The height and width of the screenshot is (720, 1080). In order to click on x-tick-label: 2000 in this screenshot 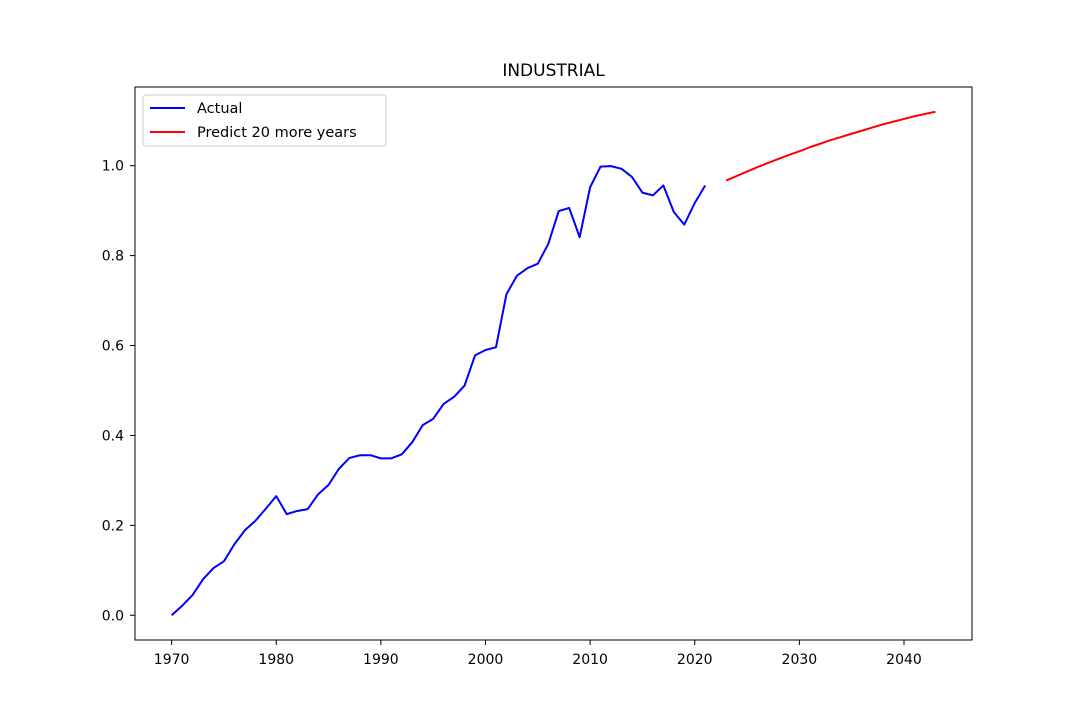, I will do `click(486, 660)`.